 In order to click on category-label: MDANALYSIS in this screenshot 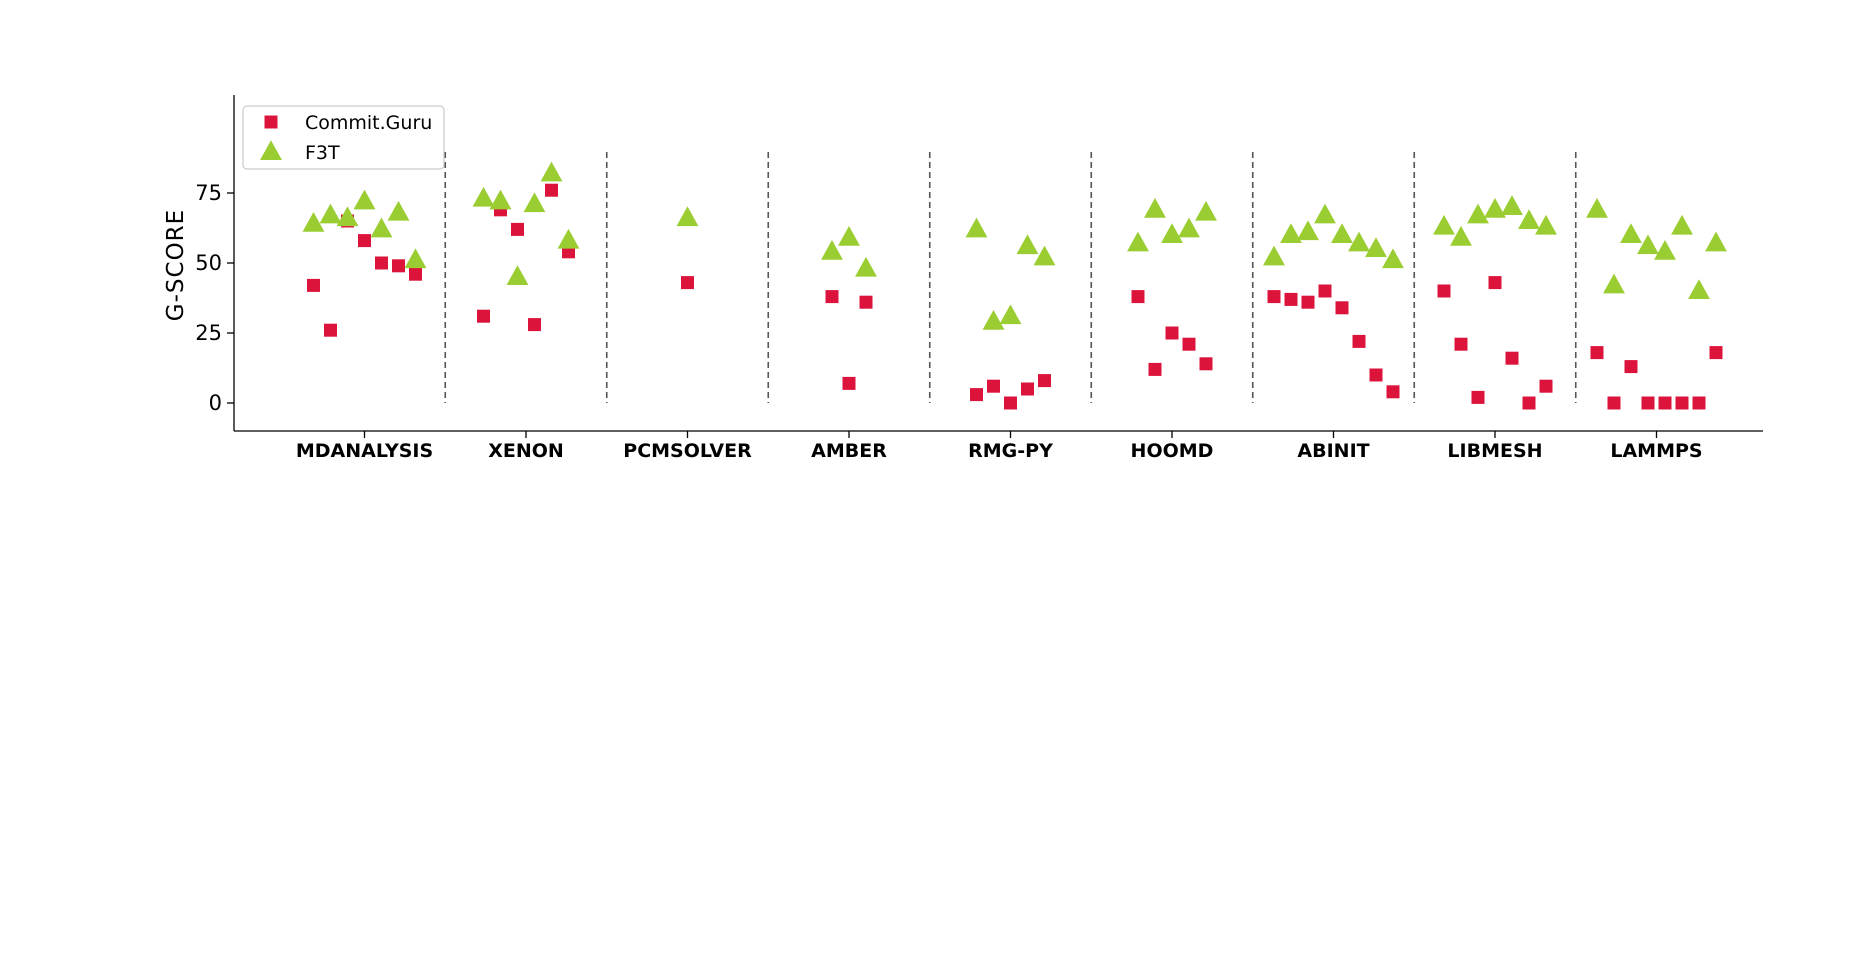, I will do `click(364, 451)`.